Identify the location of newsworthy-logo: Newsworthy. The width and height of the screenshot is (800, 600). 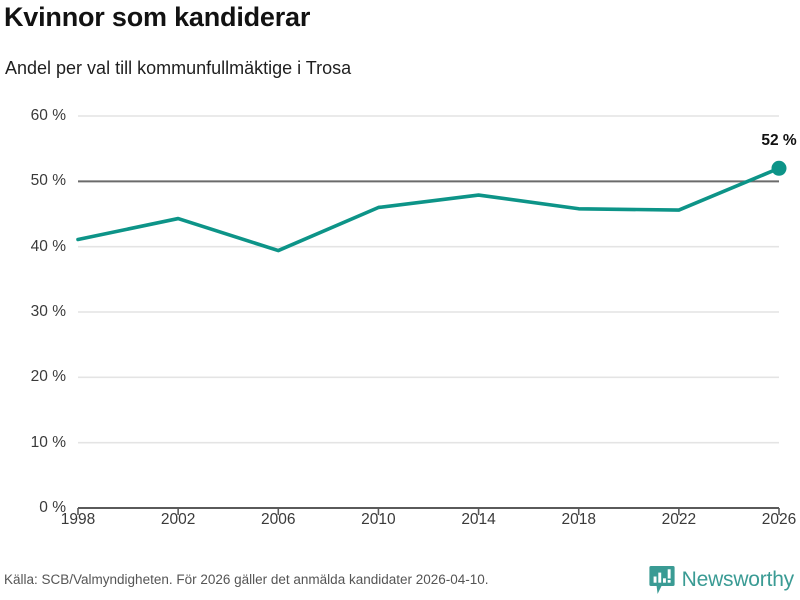
(721, 580).